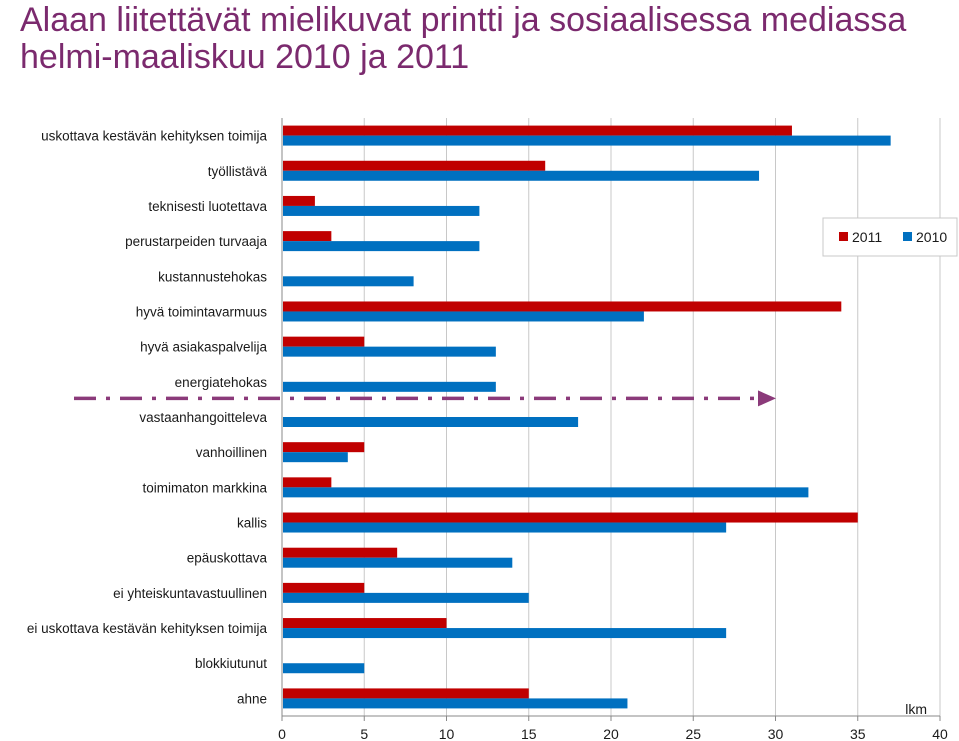  I want to click on category-label: vastaanhangoitteleva, so click(203, 417).